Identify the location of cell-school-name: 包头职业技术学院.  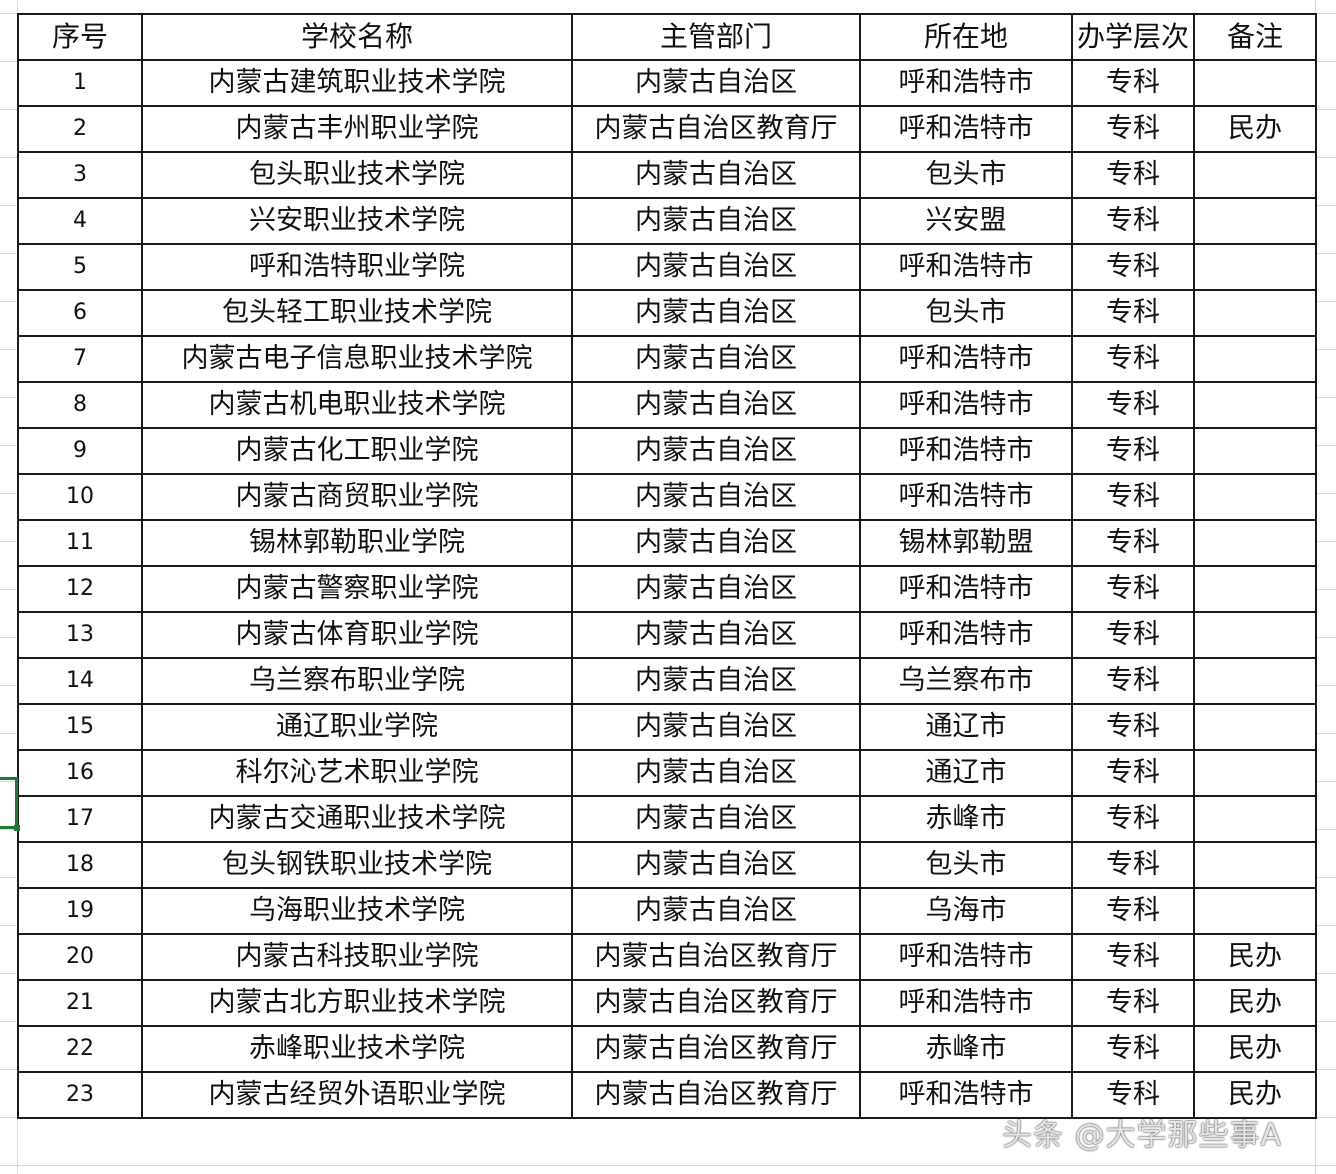
(357, 175).